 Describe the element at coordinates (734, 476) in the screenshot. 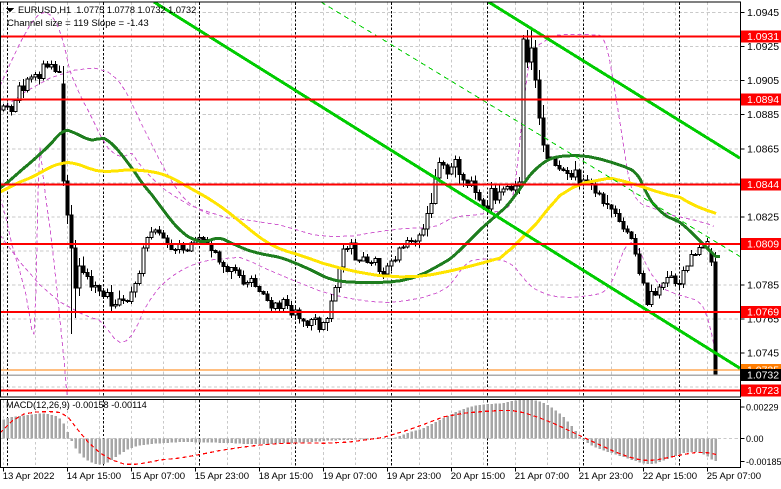

I see `svg-text: 25 Apr 07:00` at that location.